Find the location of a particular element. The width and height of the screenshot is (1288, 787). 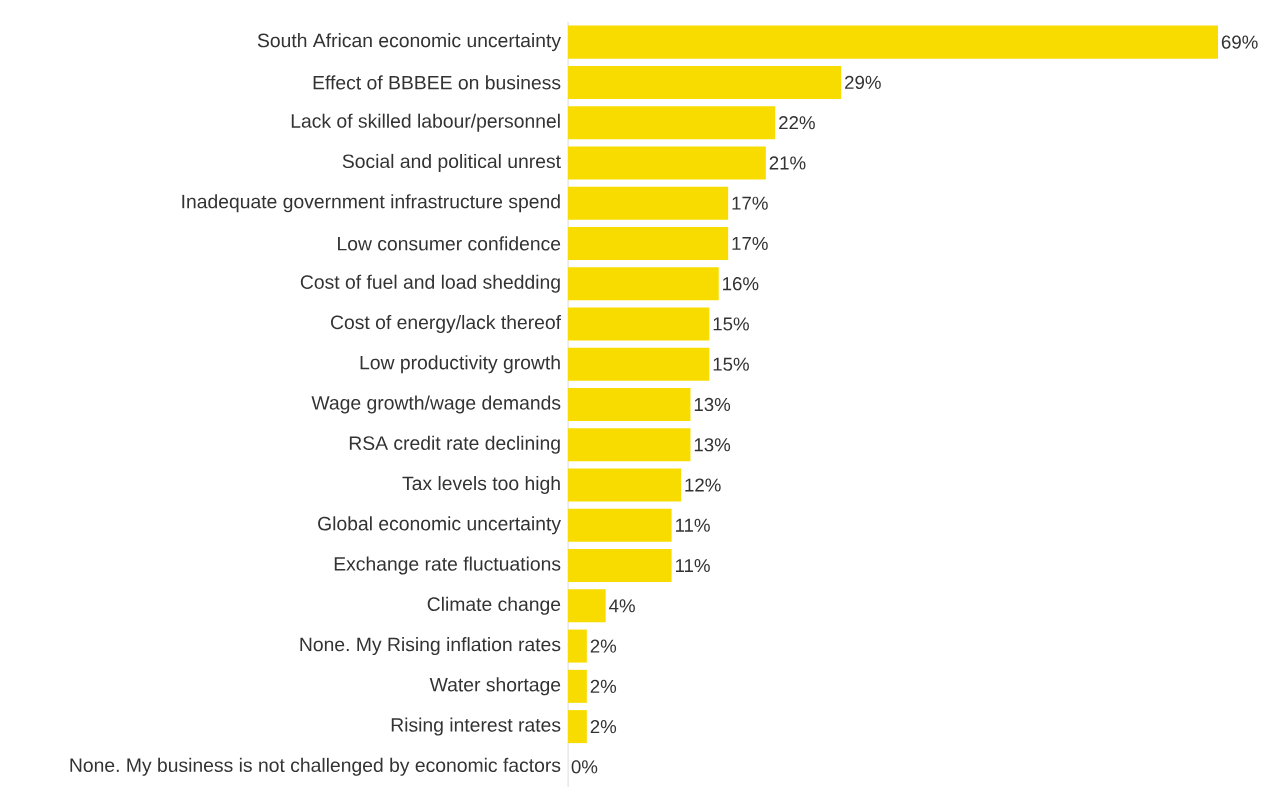

data-label: 4% is located at coordinates (622, 606).